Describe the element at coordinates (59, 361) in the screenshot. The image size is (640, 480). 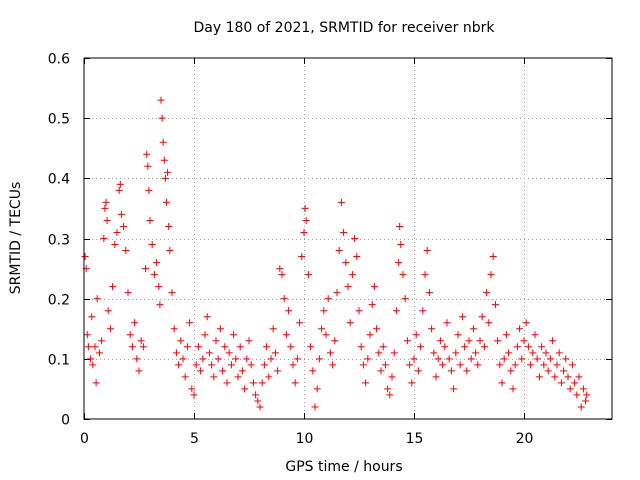
I see `y-tick-label: 0.1` at that location.